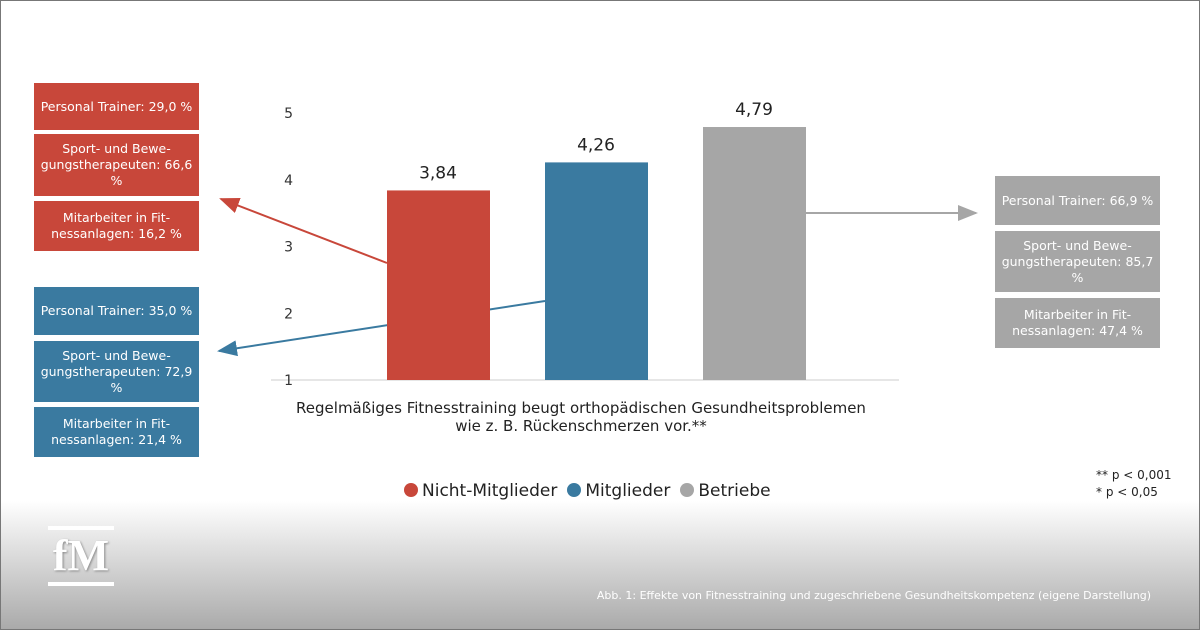 This screenshot has width=1200, height=631. What do you see at coordinates (288, 114) in the screenshot?
I see `y-tick-label: 5` at bounding box center [288, 114].